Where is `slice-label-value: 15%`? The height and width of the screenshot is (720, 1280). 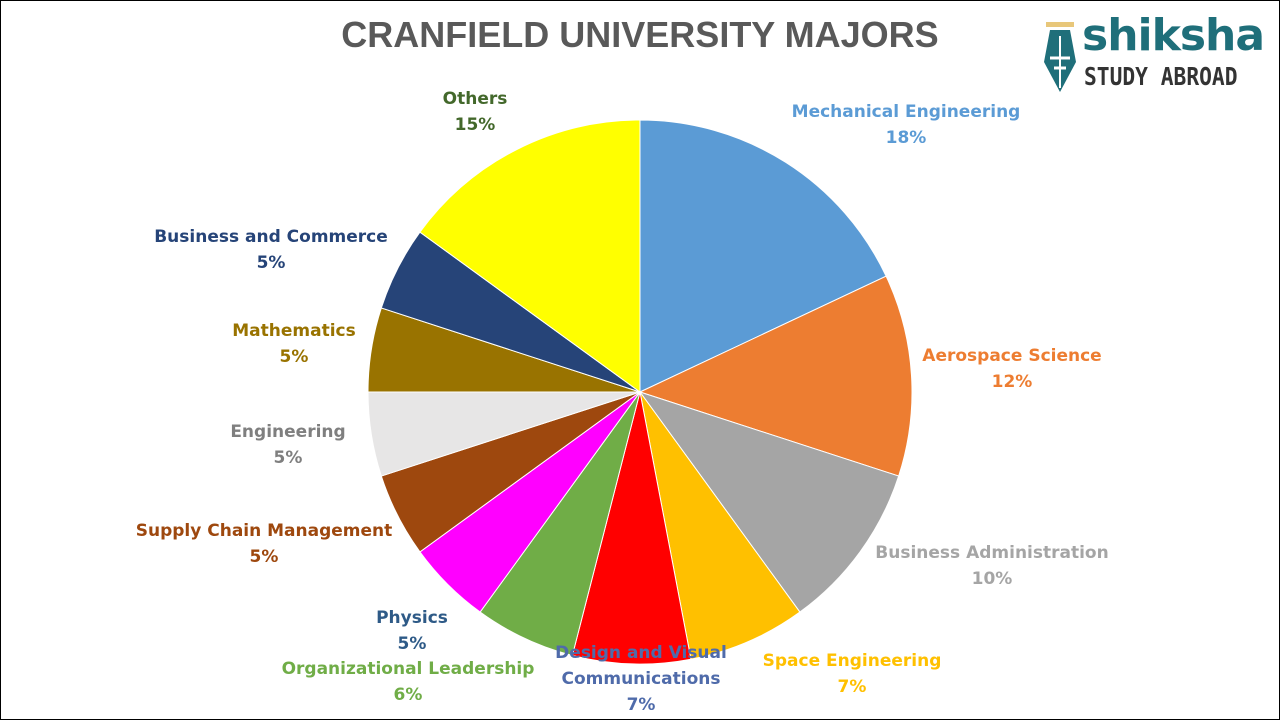 slice-label-value: 15% is located at coordinates (475, 125).